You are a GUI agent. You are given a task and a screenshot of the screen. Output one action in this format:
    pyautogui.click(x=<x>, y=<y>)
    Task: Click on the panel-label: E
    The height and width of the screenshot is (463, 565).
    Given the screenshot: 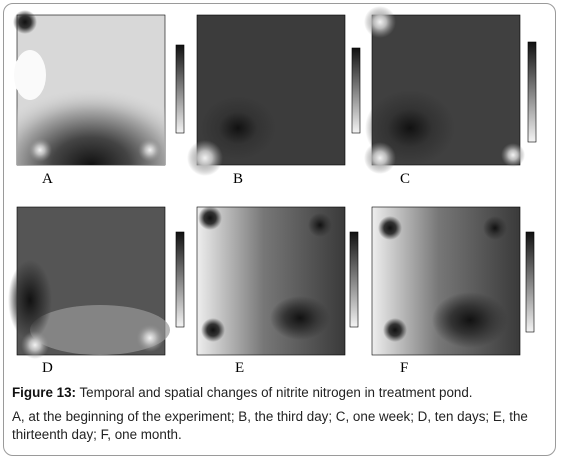 What is the action you would take?
    pyautogui.click(x=239, y=368)
    